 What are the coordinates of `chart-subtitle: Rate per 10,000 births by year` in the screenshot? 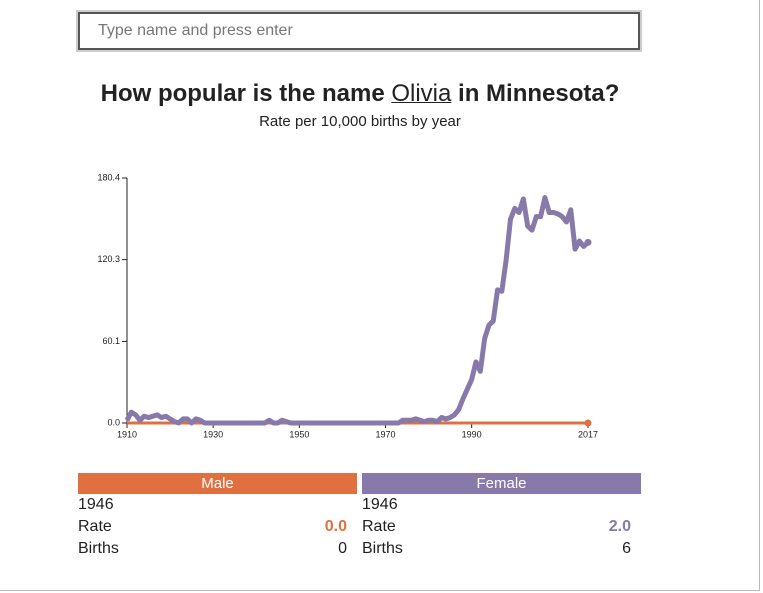 It's located at (360, 121).